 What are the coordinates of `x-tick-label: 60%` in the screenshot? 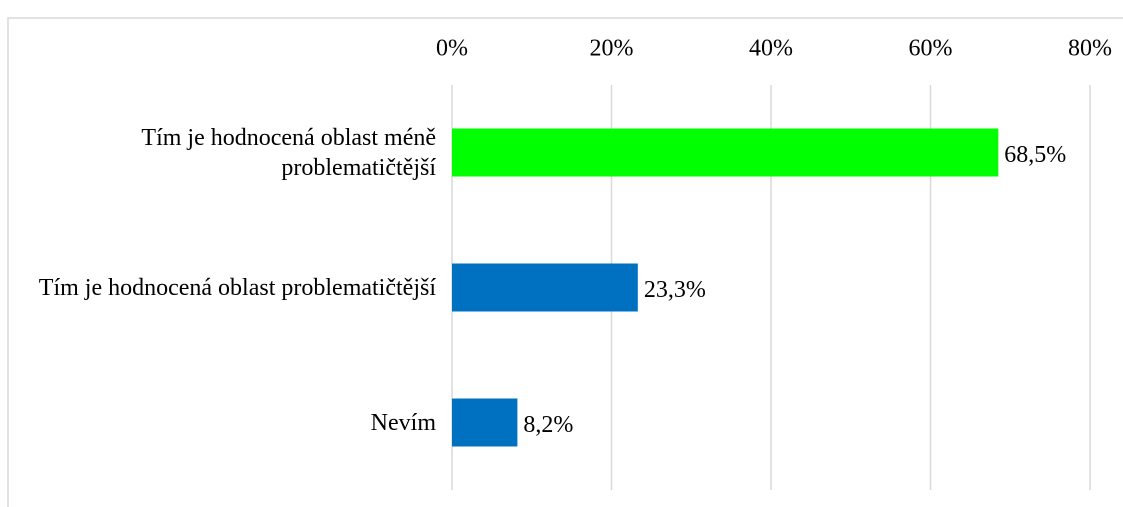 It's located at (931, 49).